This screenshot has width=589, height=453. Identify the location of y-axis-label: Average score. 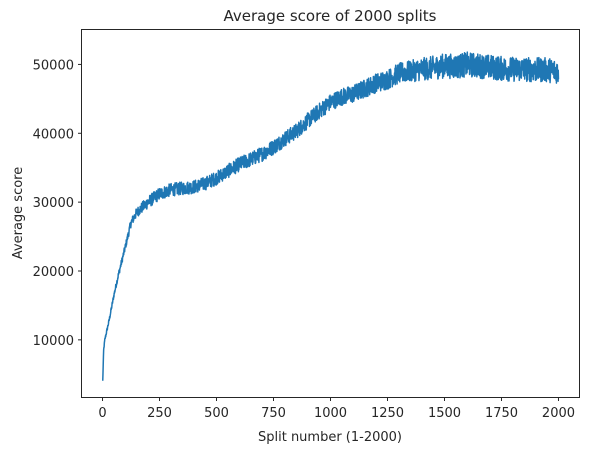
(18, 213).